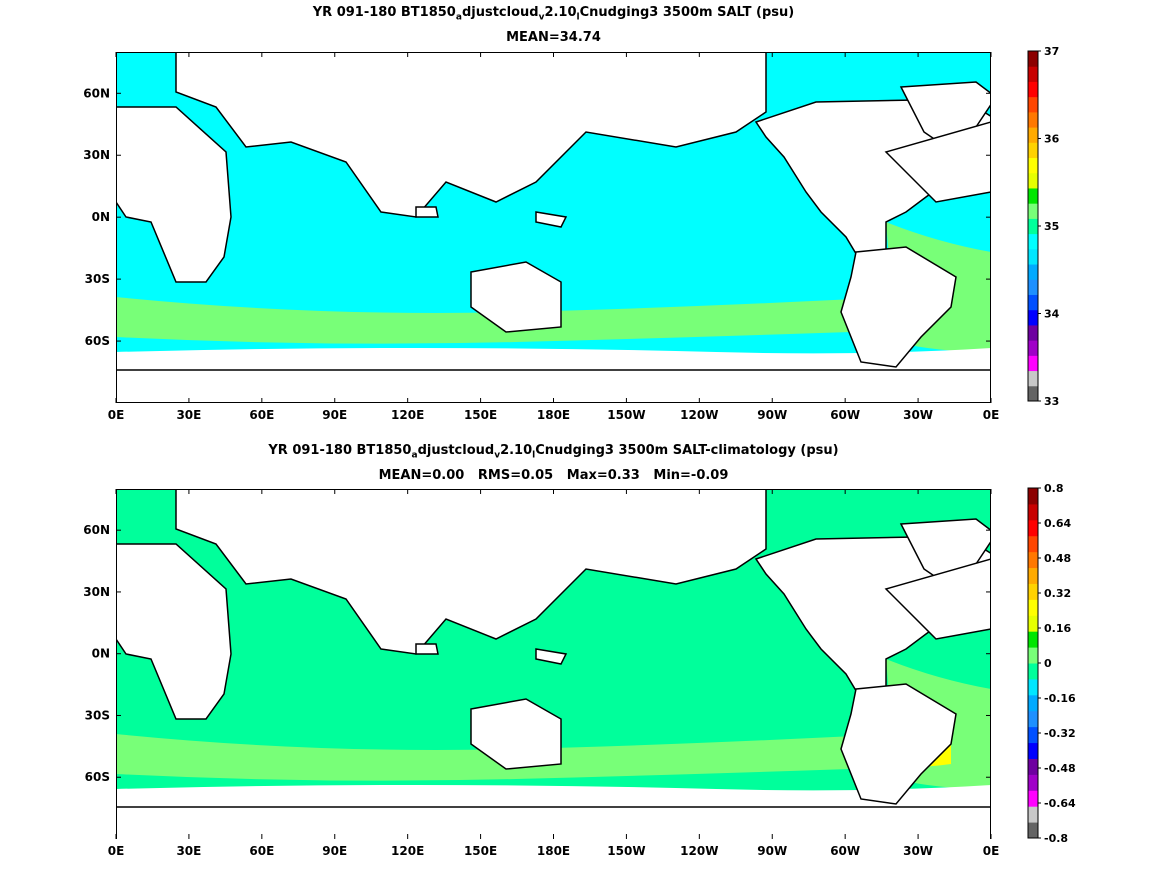 The height and width of the screenshot is (875, 1167). What do you see at coordinates (1060, 803) in the screenshot?
I see `colorbar-tick-label: -0.64` at bounding box center [1060, 803].